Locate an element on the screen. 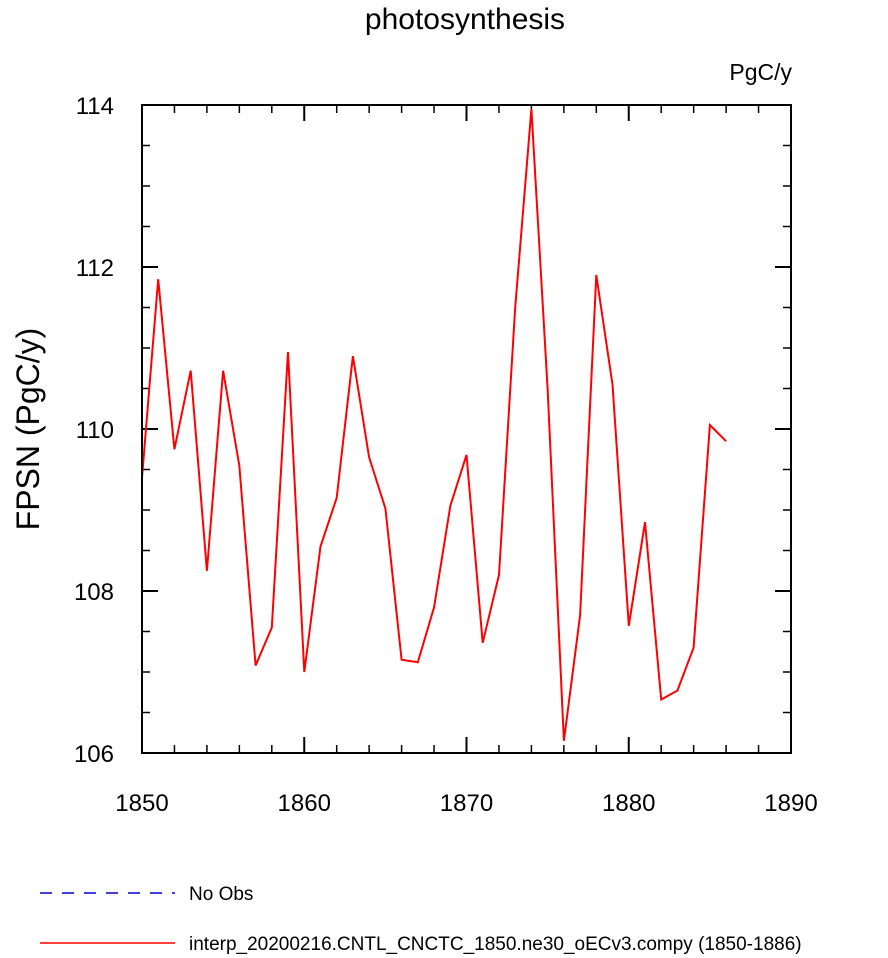 Image resolution: width=888 pixels, height=958 pixels. units-label: PgC/y is located at coordinates (760, 72).